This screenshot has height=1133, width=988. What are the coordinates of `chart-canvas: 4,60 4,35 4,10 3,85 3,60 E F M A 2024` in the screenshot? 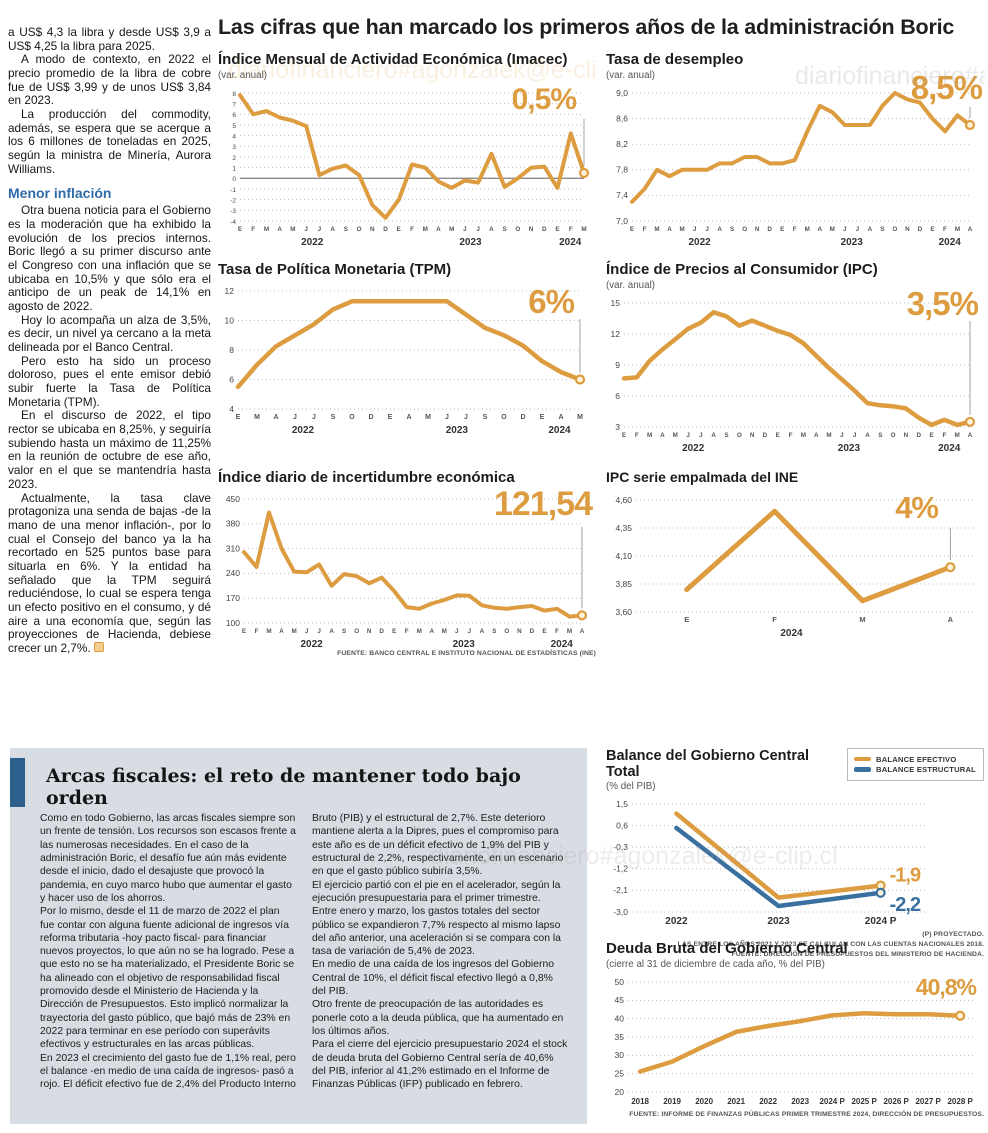 It's located at (794, 566).